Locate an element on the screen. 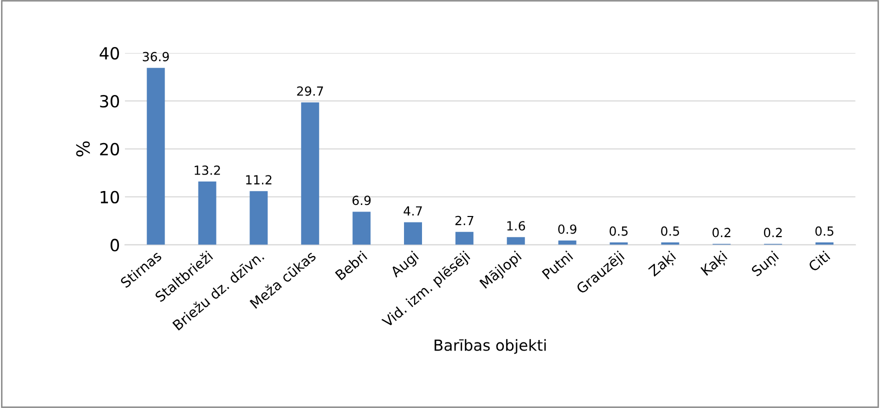  y-tick-label: 0 is located at coordinates (114, 245).